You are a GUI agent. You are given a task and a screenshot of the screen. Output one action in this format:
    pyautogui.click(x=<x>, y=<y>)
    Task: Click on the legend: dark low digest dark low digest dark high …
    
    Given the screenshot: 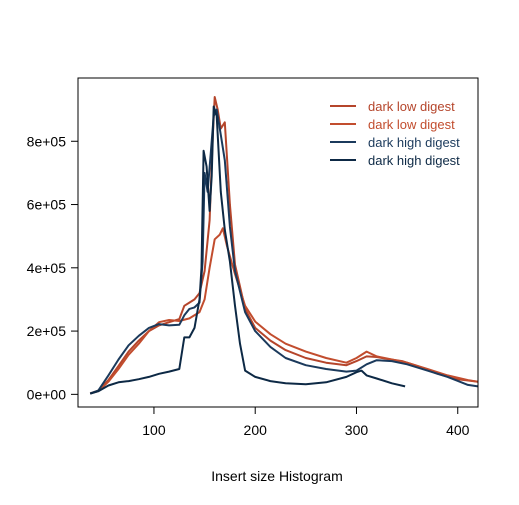 What is the action you would take?
    pyautogui.click(x=395, y=133)
    